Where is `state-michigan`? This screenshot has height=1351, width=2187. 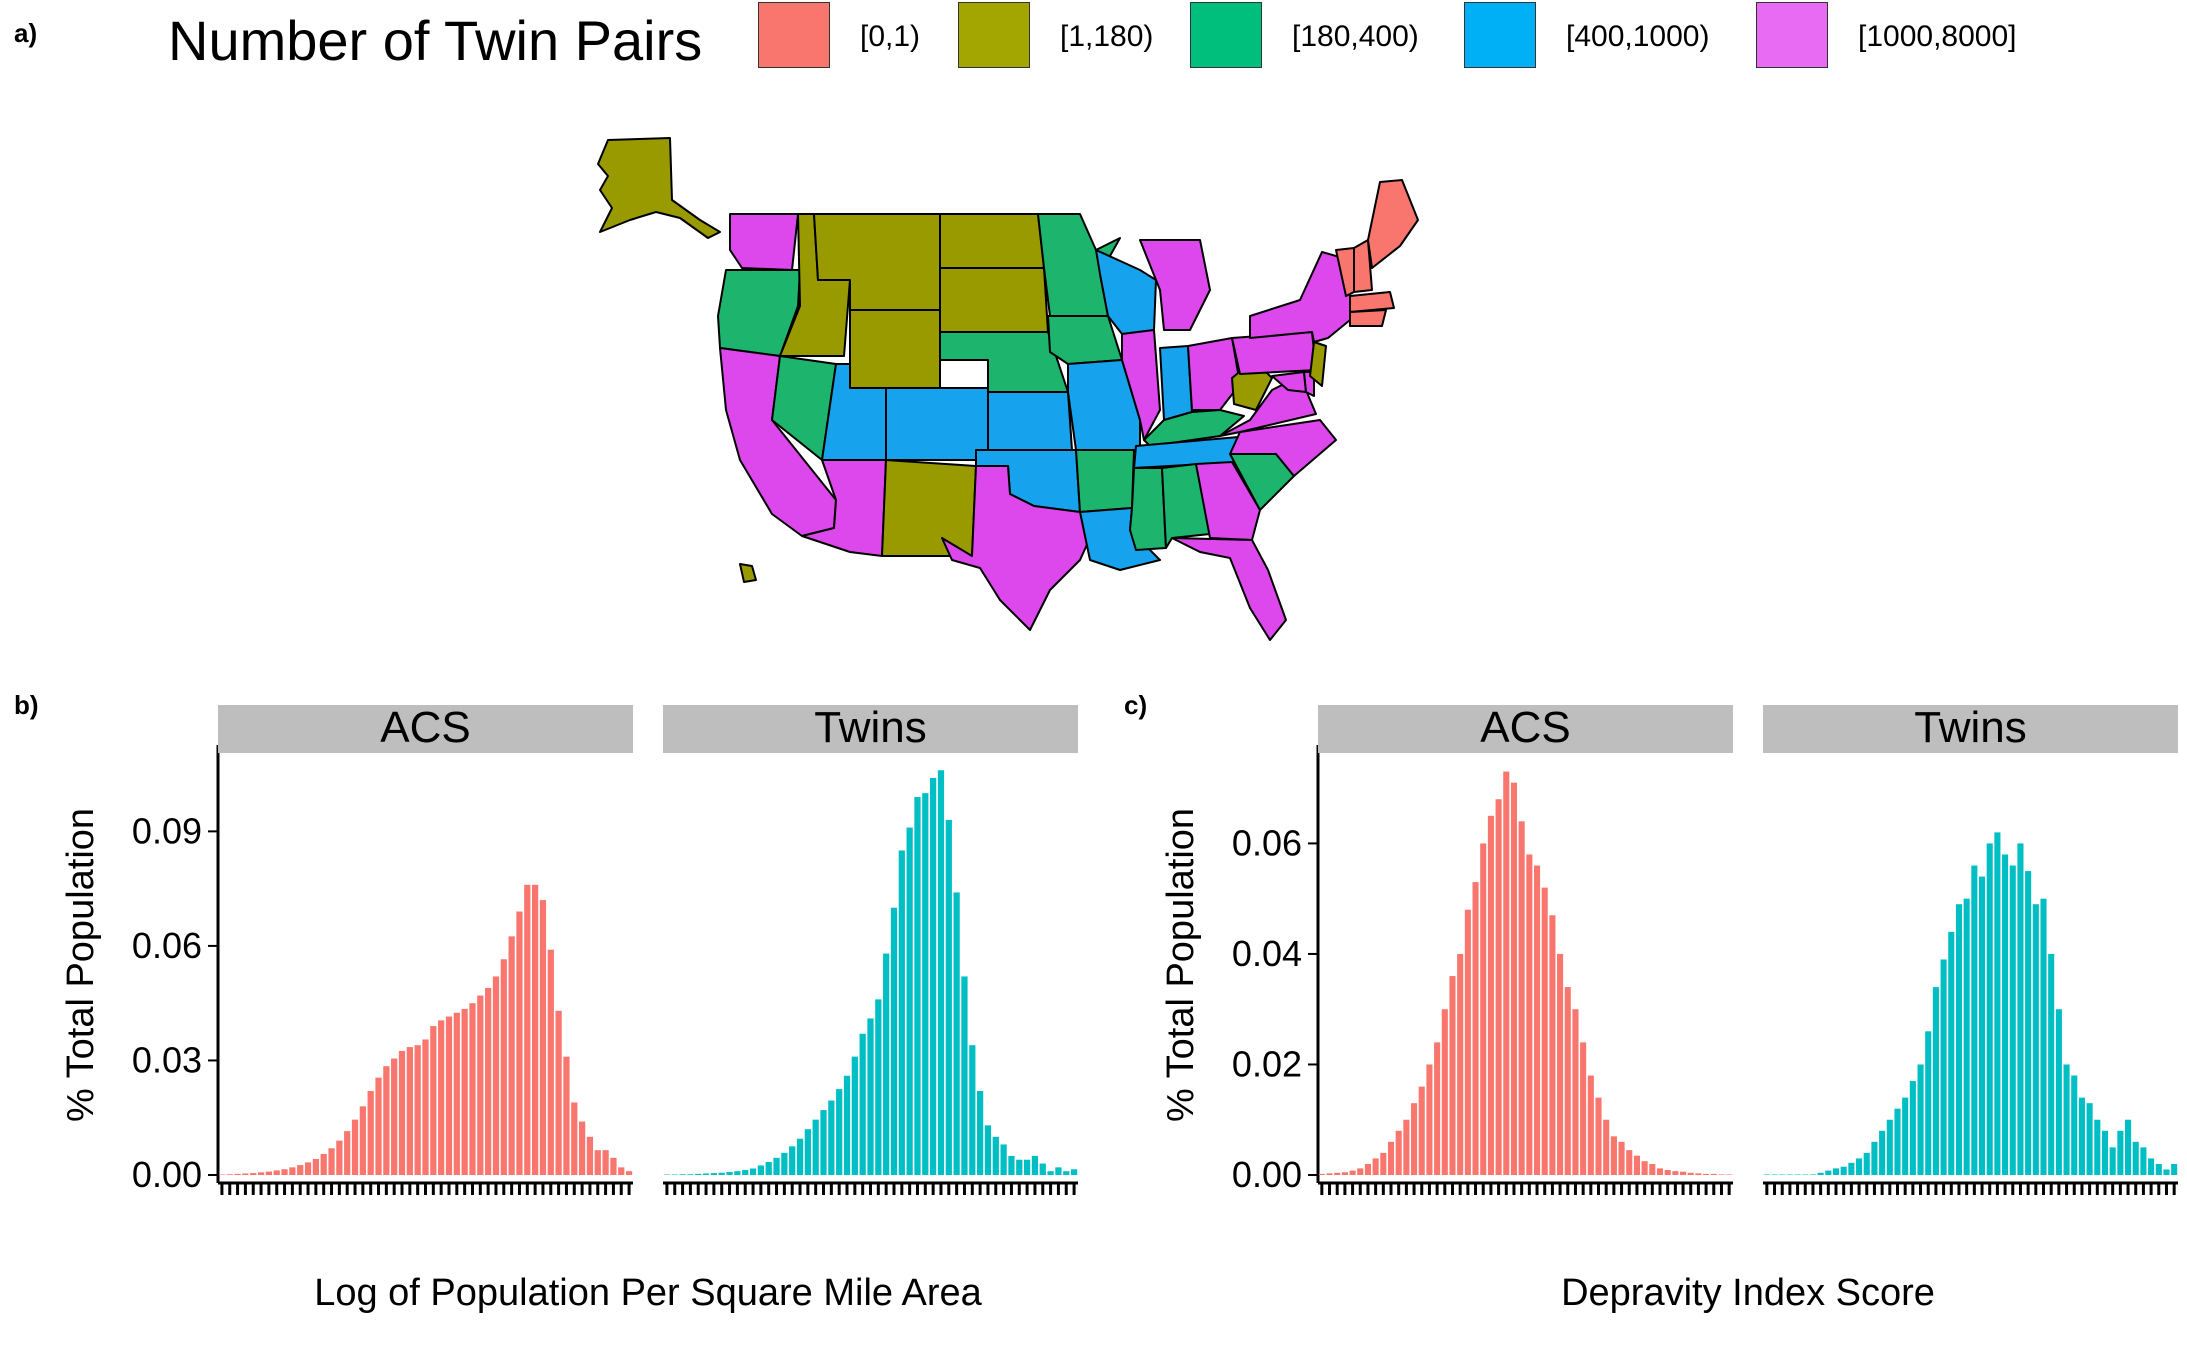 state-michigan is located at coordinates (1175, 285).